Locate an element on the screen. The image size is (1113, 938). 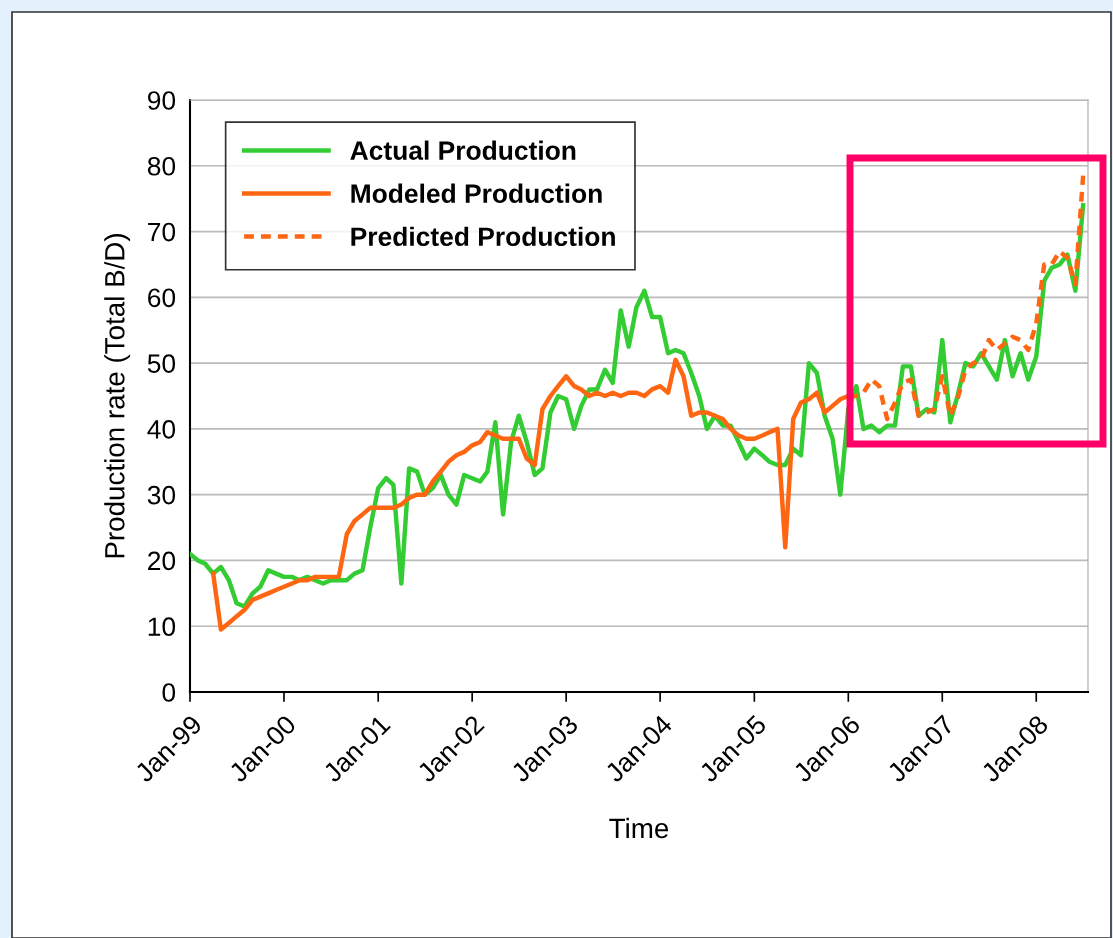
y-tick-label: 40 is located at coordinates (161, 429).